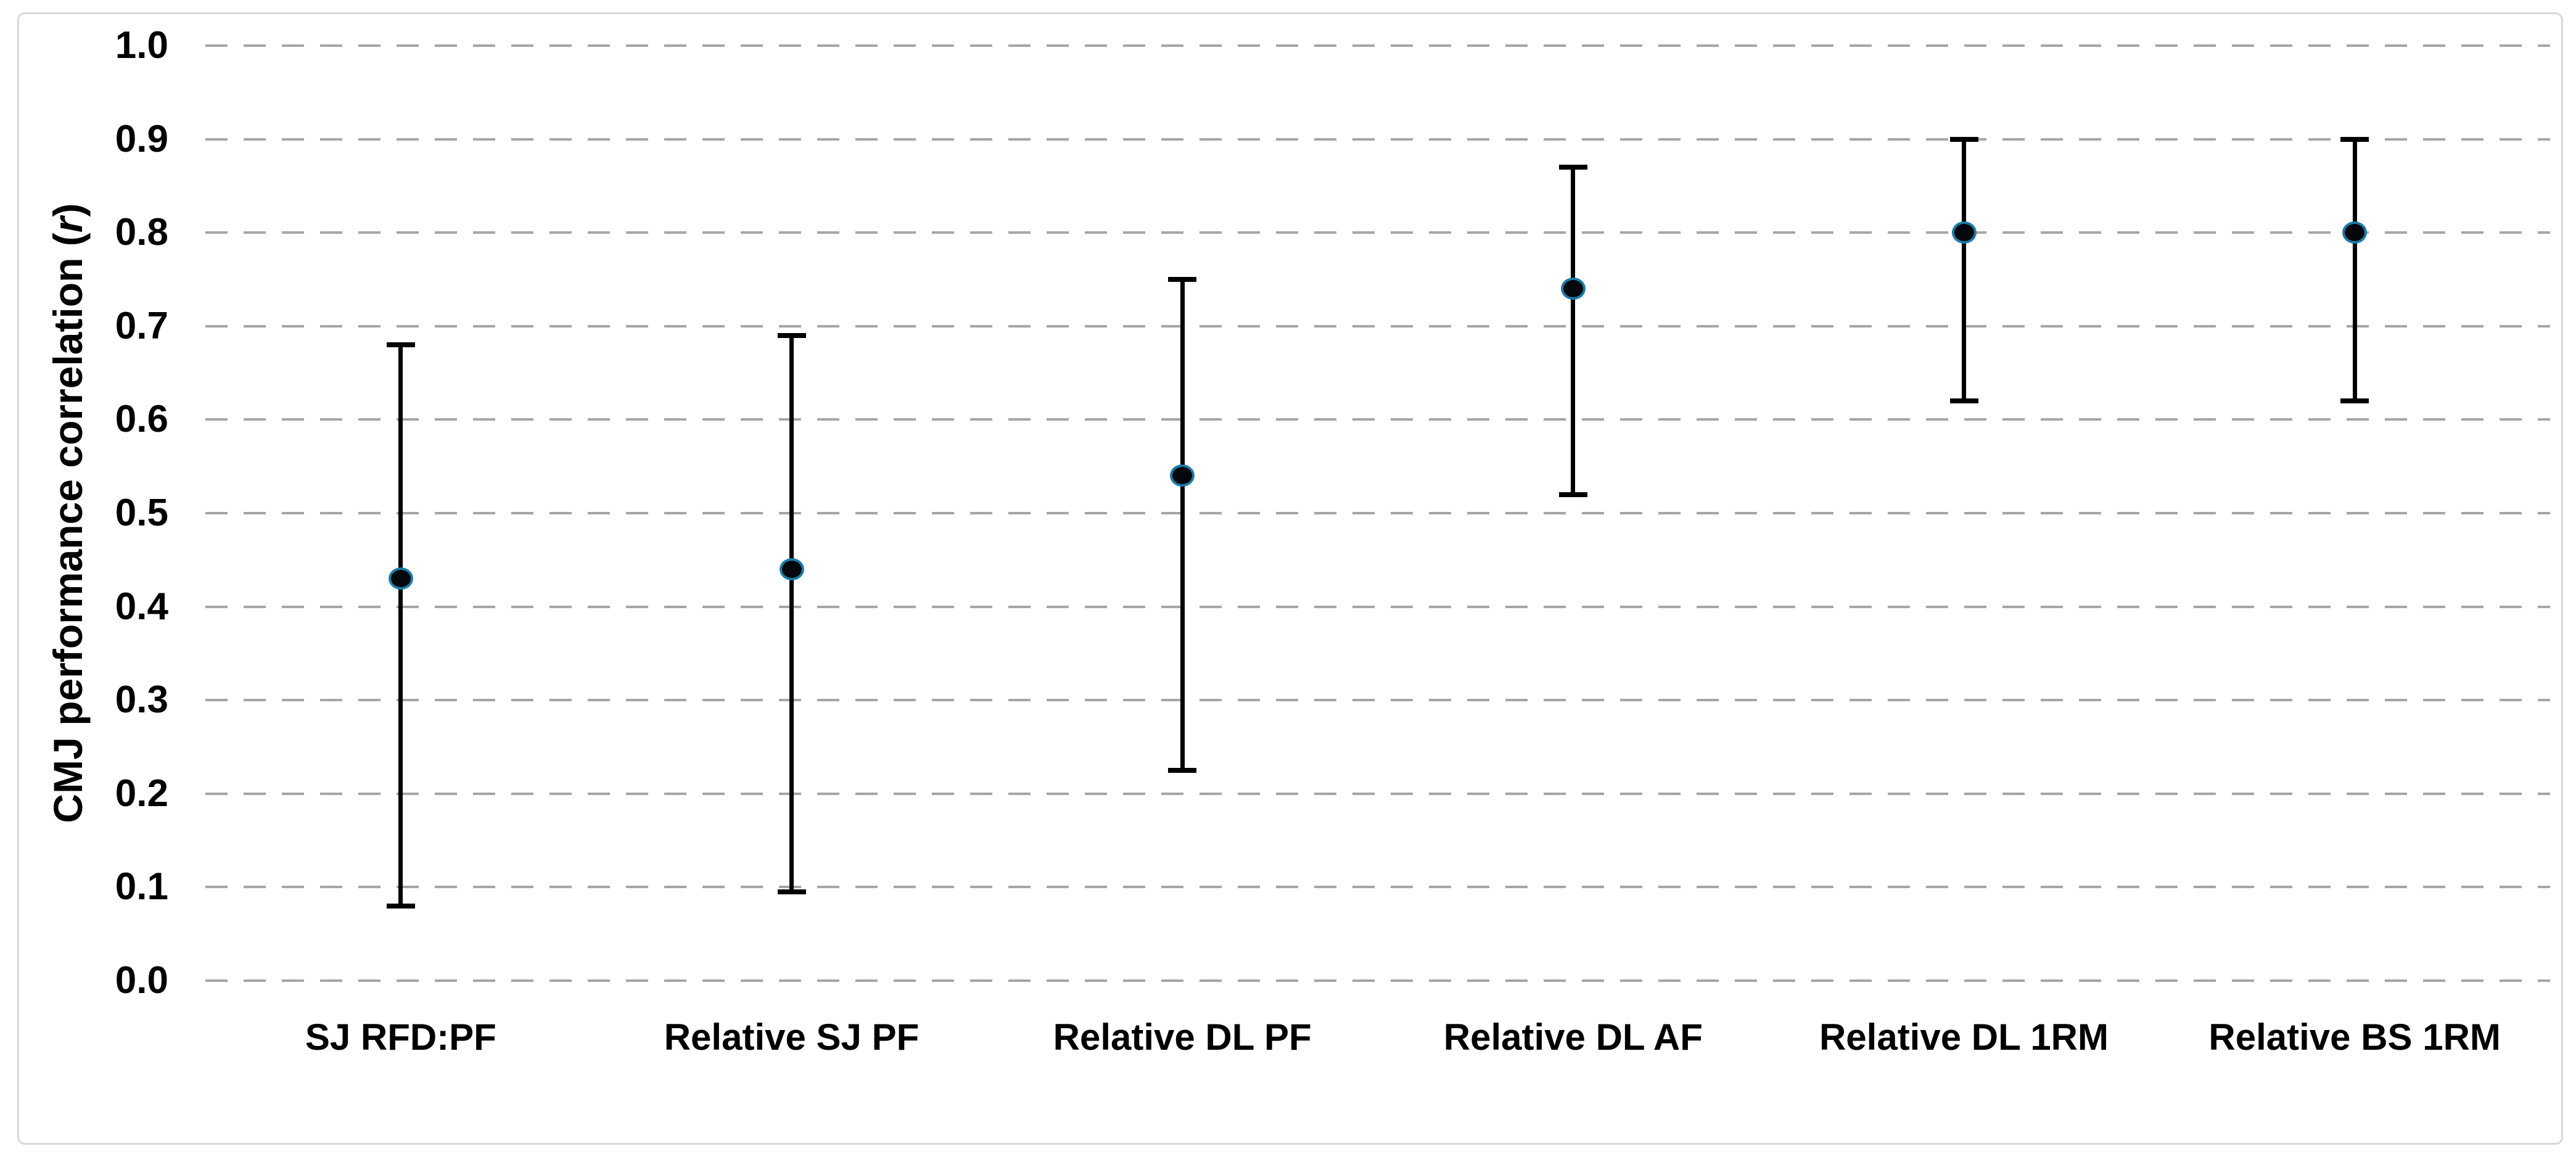  Describe the element at coordinates (141, 45) in the screenshot. I see `y-tick-label-1.0: 1.0` at that location.